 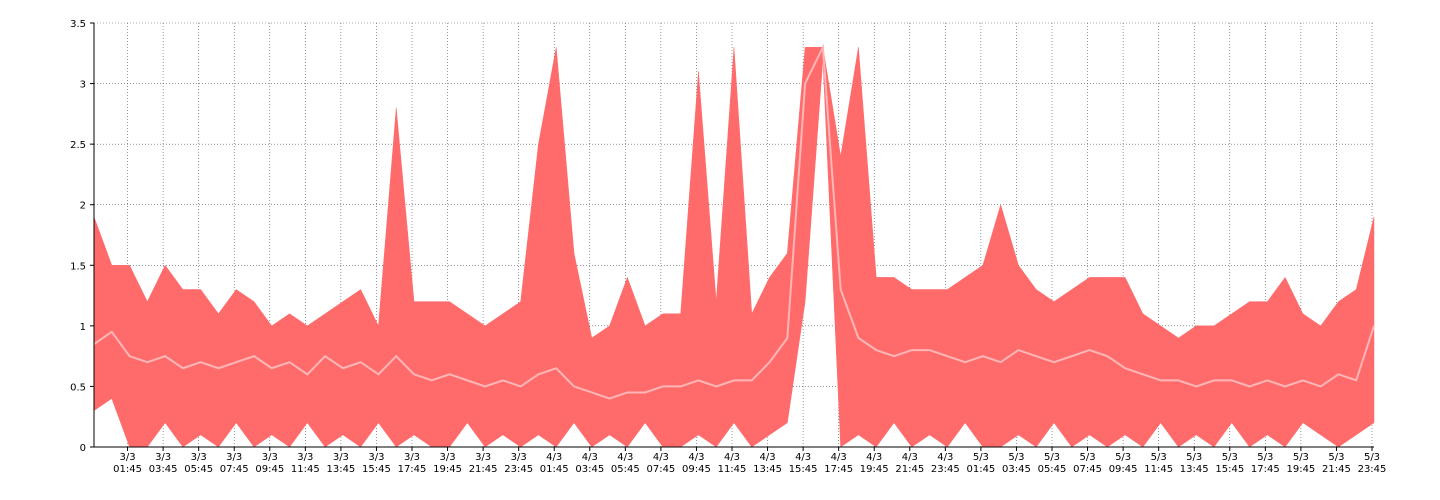 What do you see at coordinates (83, 85) in the screenshot?
I see `y-tick-label: 3` at bounding box center [83, 85].